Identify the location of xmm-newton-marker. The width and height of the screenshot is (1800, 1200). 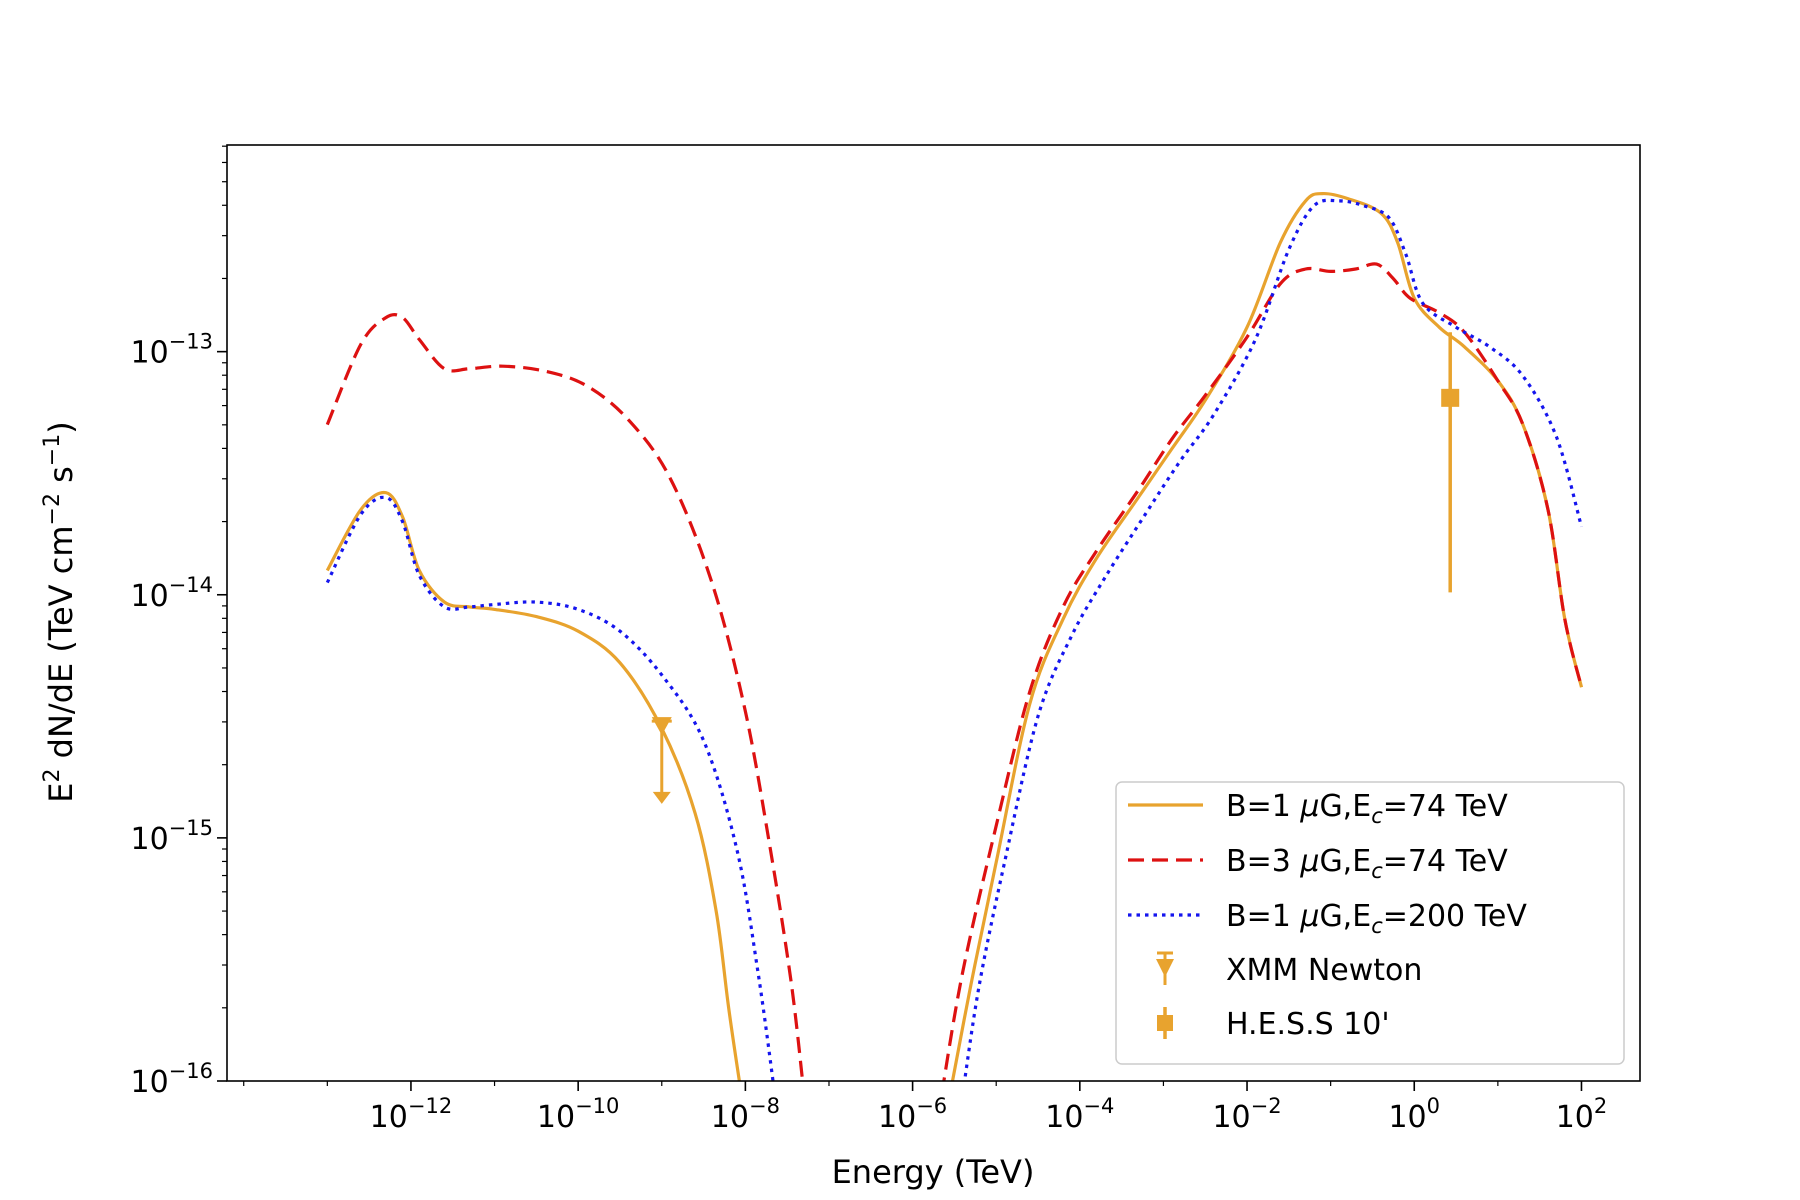
(661, 726).